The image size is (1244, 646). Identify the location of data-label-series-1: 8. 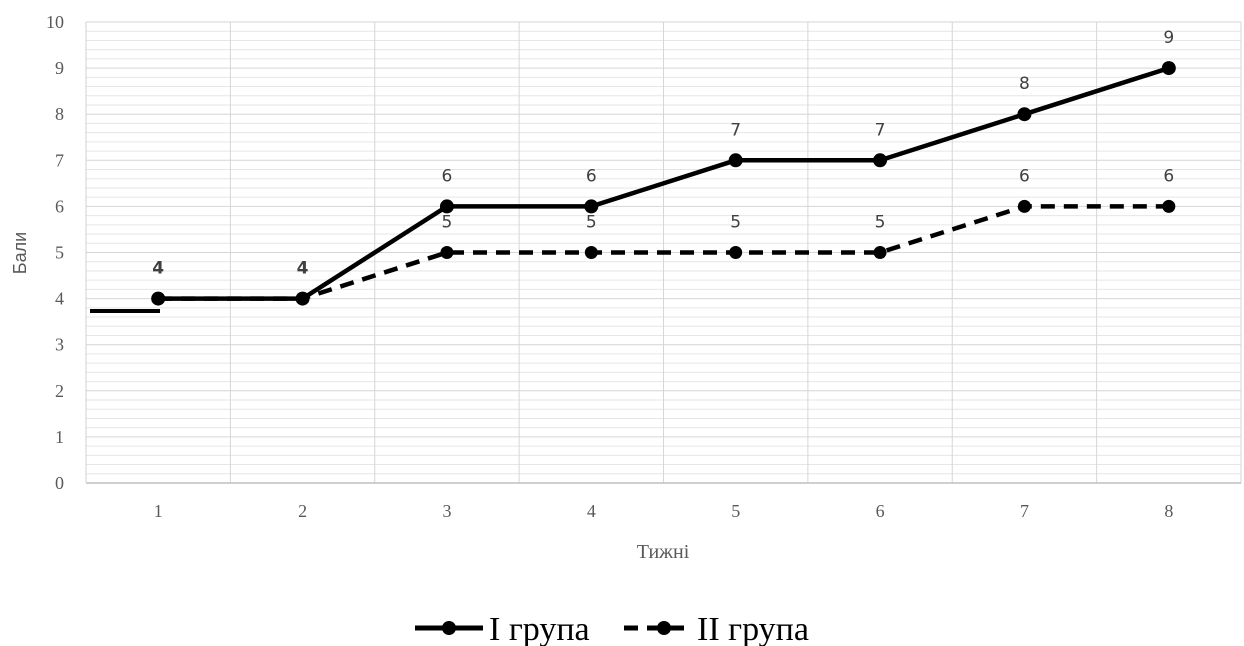
(1024, 84).